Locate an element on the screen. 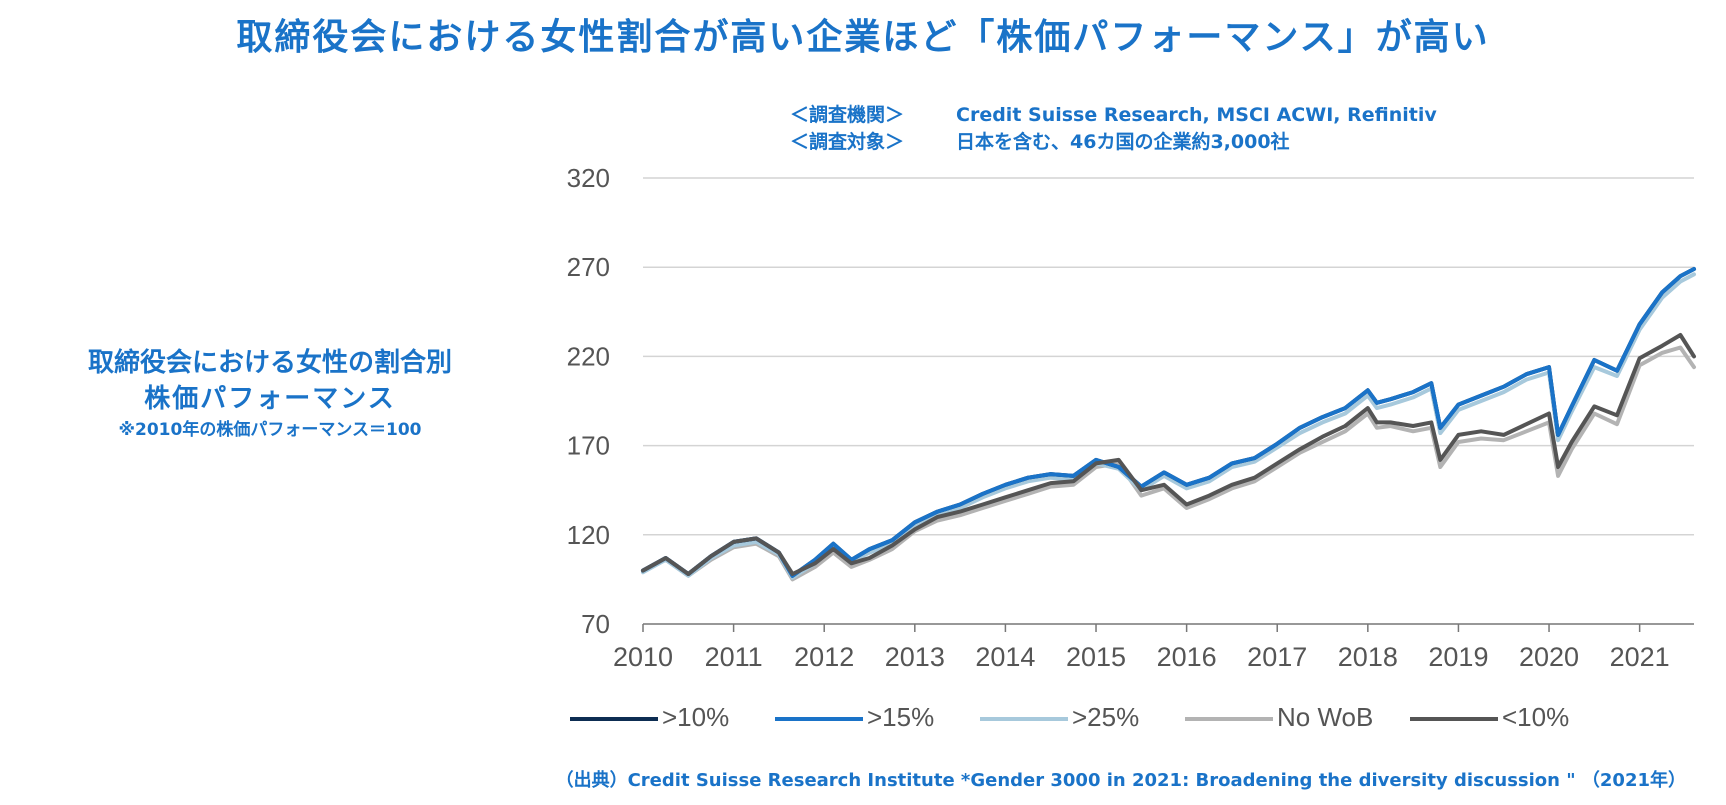 This screenshot has width=1726, height=805. x-tick-label: 2012 is located at coordinates (824, 657).